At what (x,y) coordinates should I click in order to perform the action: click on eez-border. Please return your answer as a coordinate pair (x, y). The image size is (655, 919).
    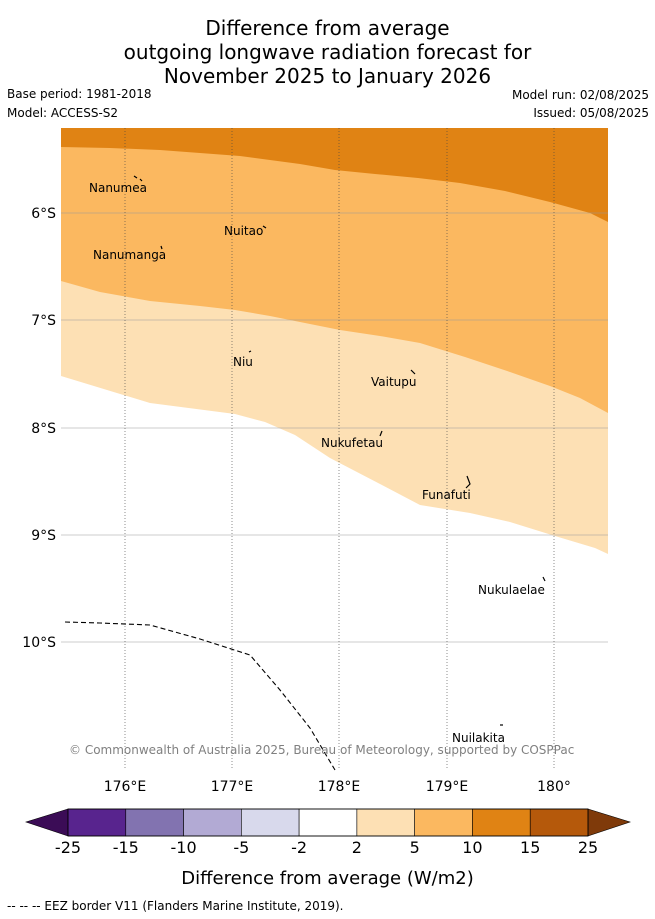
    Looking at the image, I should click on (200, 696).